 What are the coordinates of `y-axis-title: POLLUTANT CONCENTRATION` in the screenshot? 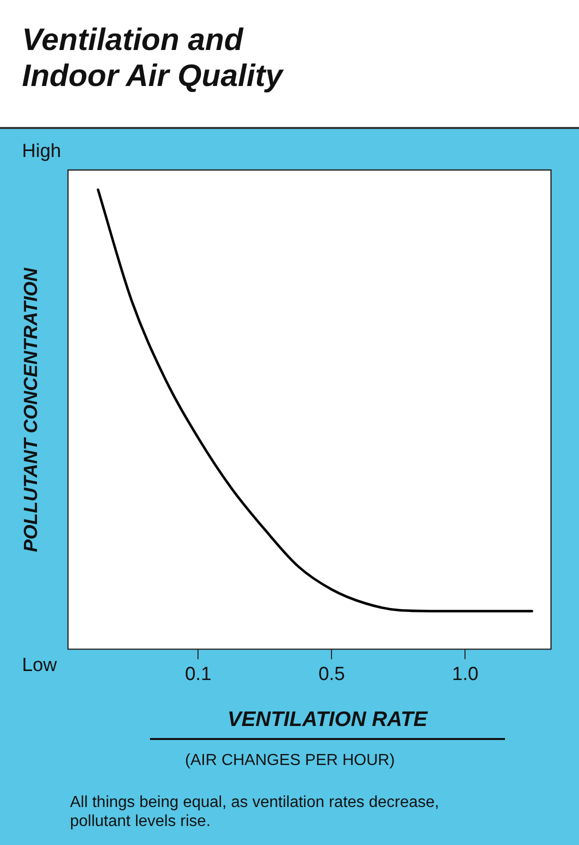 It's located at (32, 410).